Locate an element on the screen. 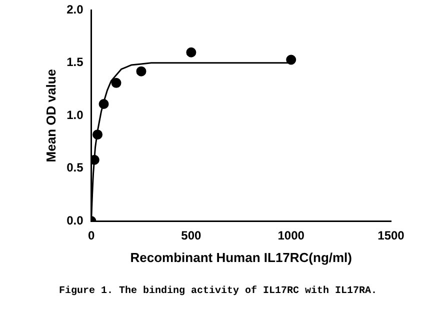 This screenshot has width=436, height=328. y-tick-label: 1.5 is located at coordinates (75, 62).